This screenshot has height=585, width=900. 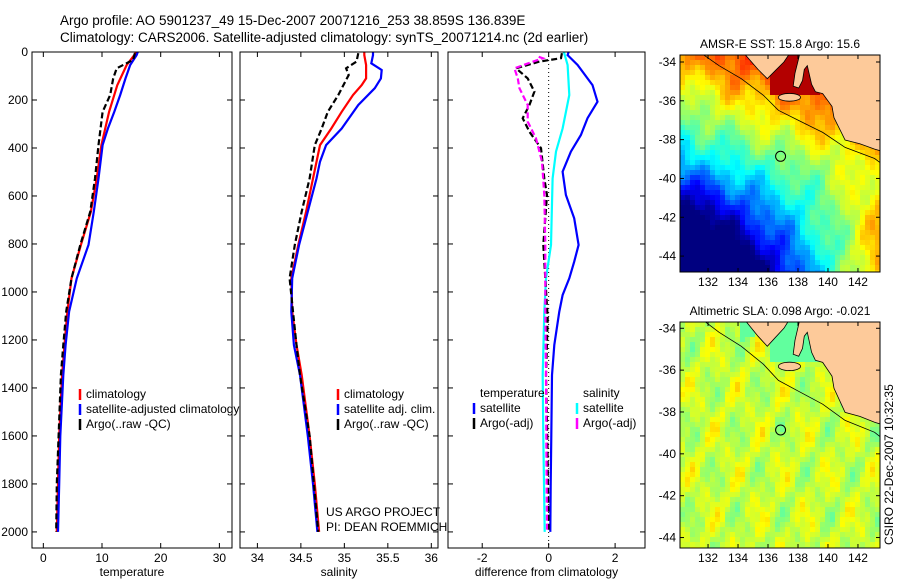 I want to click on timestamp-stamp: CSIRO 22-Dec-2007 10:32:35, so click(x=889, y=464).